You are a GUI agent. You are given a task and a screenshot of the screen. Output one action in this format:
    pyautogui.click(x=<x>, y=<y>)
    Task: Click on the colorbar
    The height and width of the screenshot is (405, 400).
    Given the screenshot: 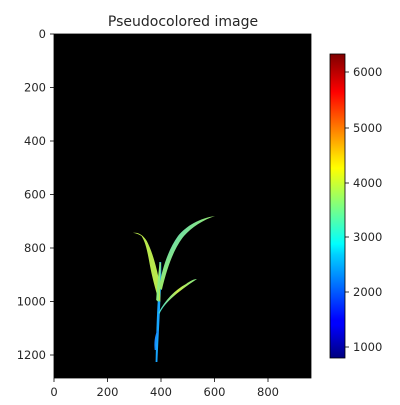 What is the action you would take?
    pyautogui.click(x=337, y=206)
    